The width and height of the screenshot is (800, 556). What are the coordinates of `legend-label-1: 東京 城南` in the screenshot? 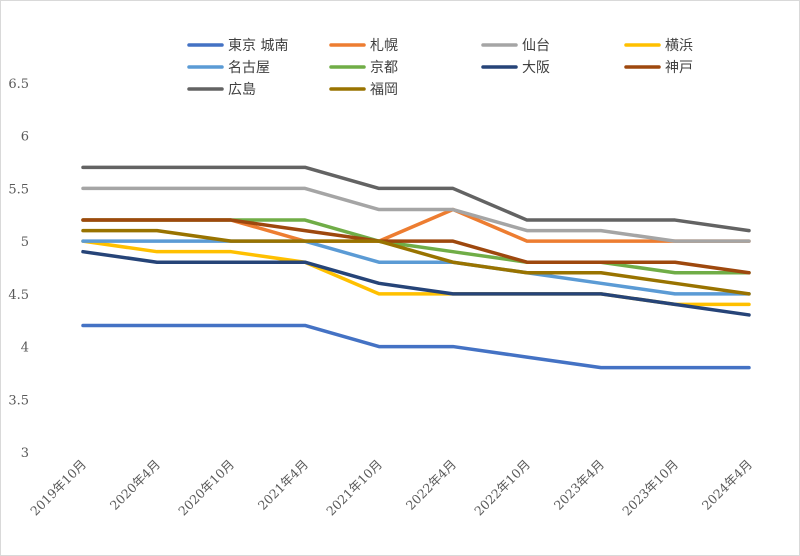 It's located at (258, 46).